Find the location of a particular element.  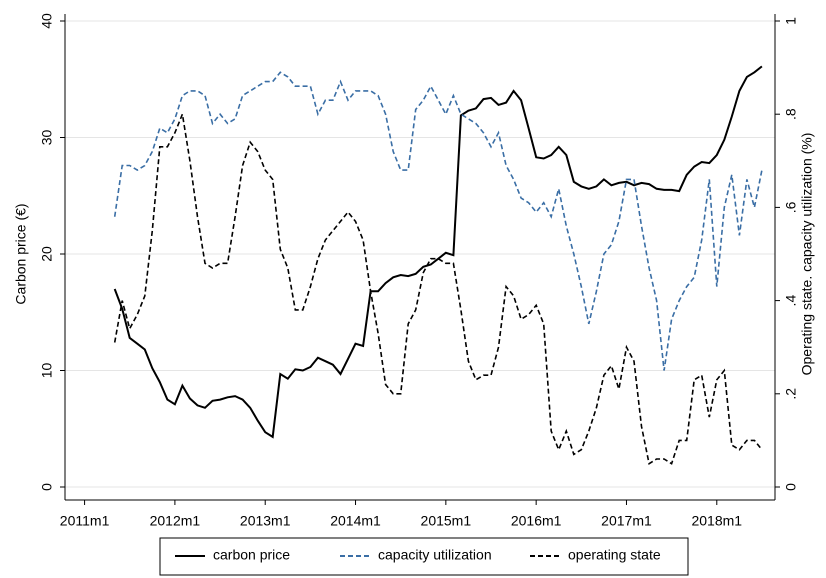

x-tick-label: 2014m1 is located at coordinates (355, 521).